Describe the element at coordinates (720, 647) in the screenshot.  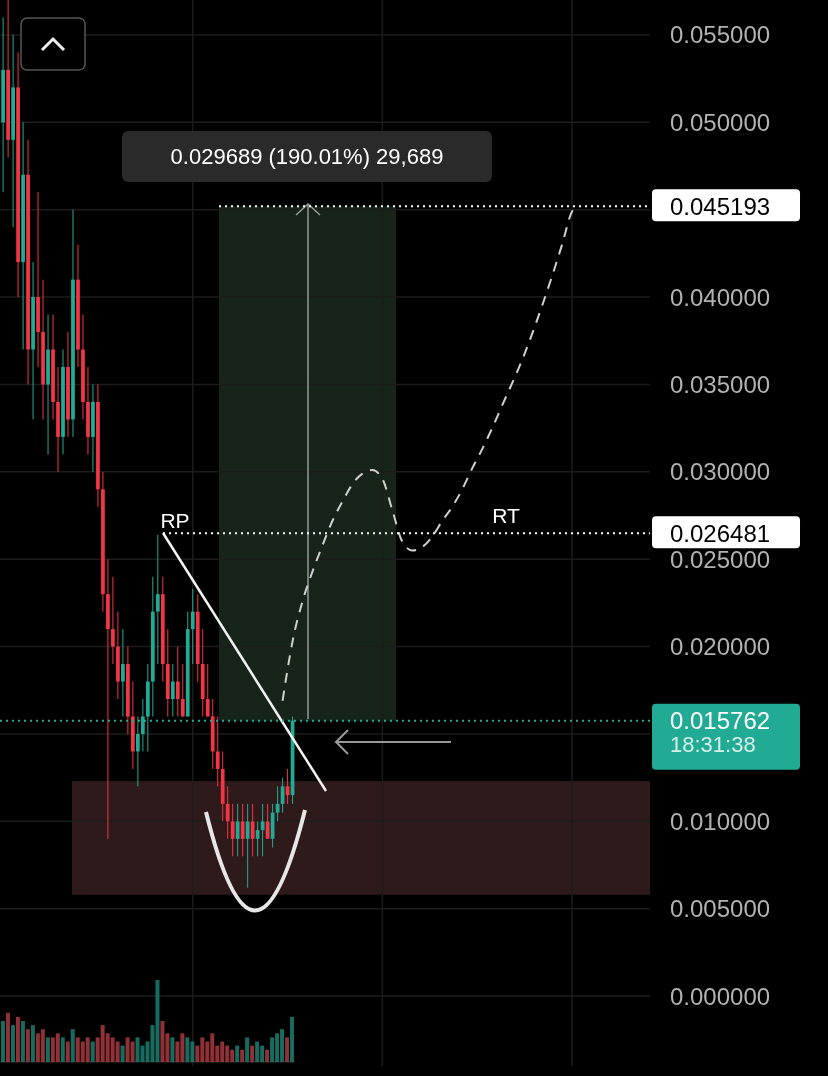
I see `y-tick-label: 0.020000` at that location.